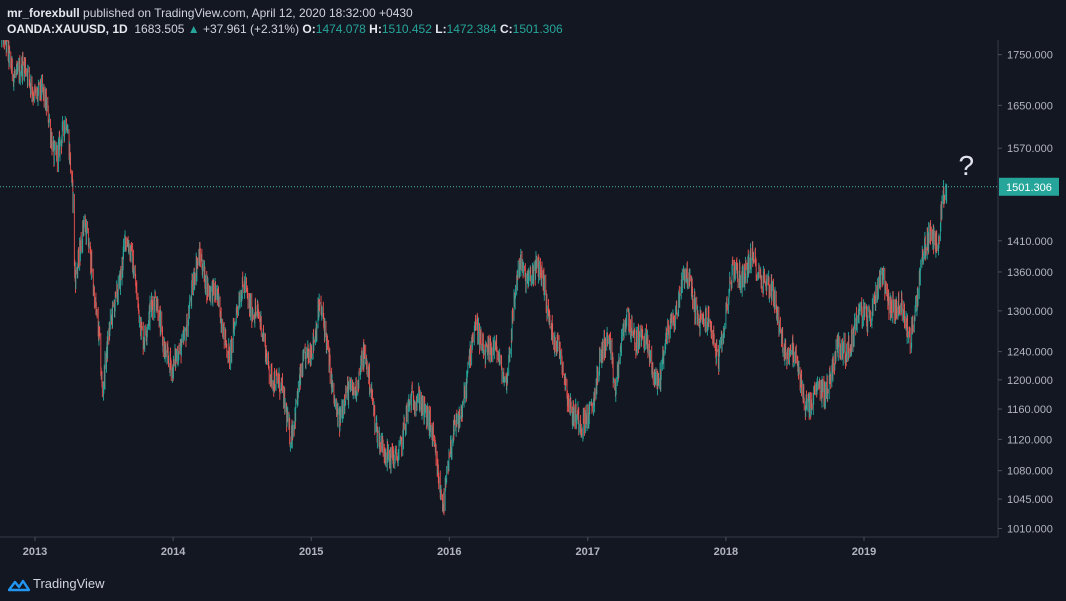 The image size is (1066, 601). What do you see at coordinates (1030, 273) in the screenshot?
I see `y-tick-label: 1360.000` at bounding box center [1030, 273].